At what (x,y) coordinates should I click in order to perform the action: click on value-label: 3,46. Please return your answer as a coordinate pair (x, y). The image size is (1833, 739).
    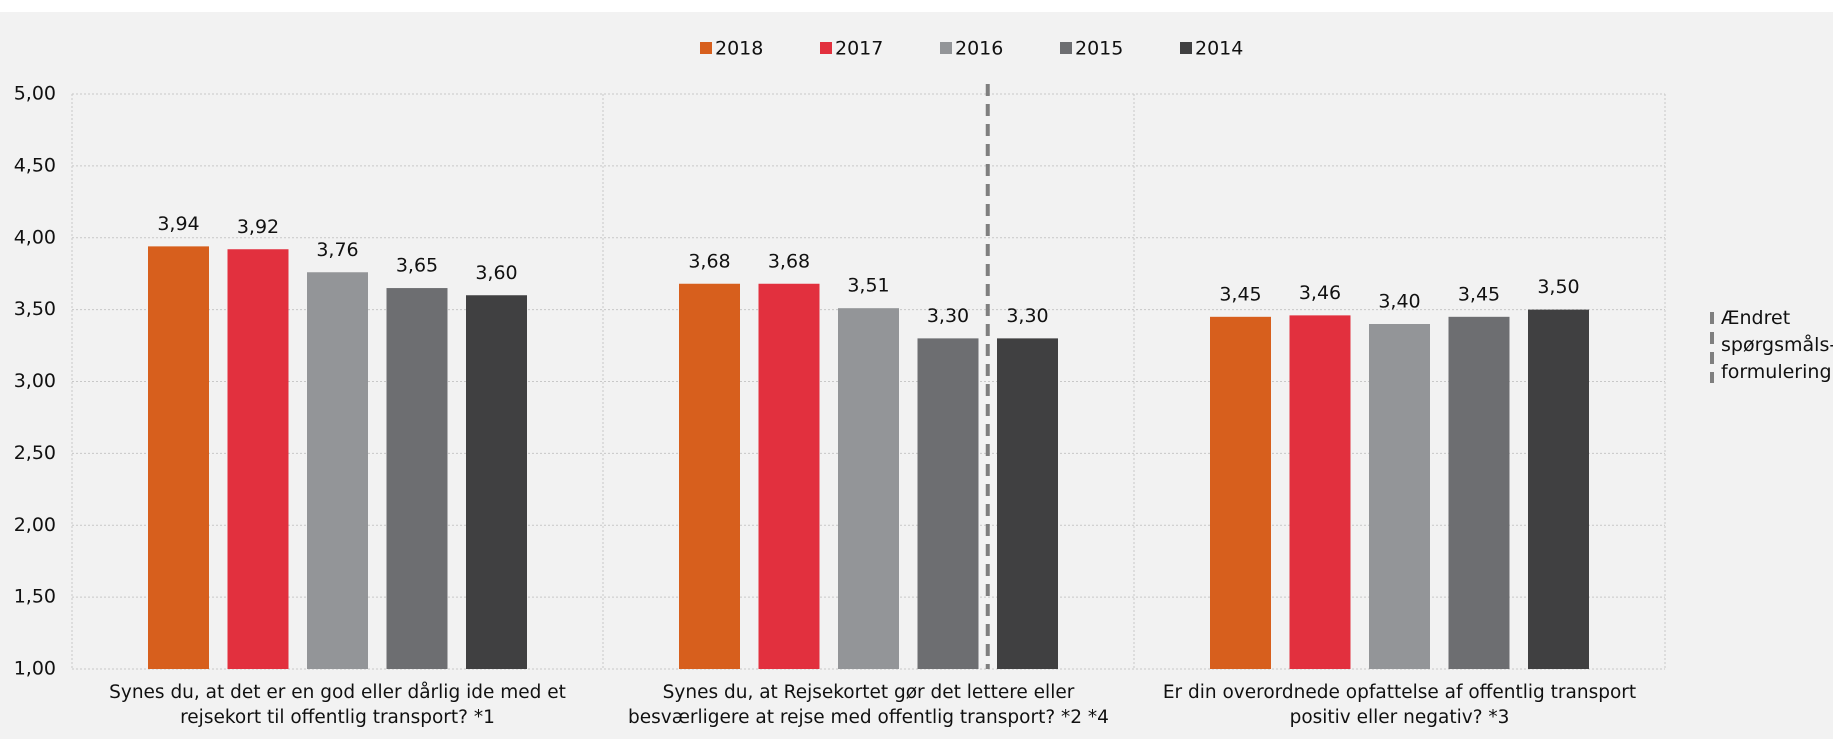
    Looking at the image, I should click on (1320, 293).